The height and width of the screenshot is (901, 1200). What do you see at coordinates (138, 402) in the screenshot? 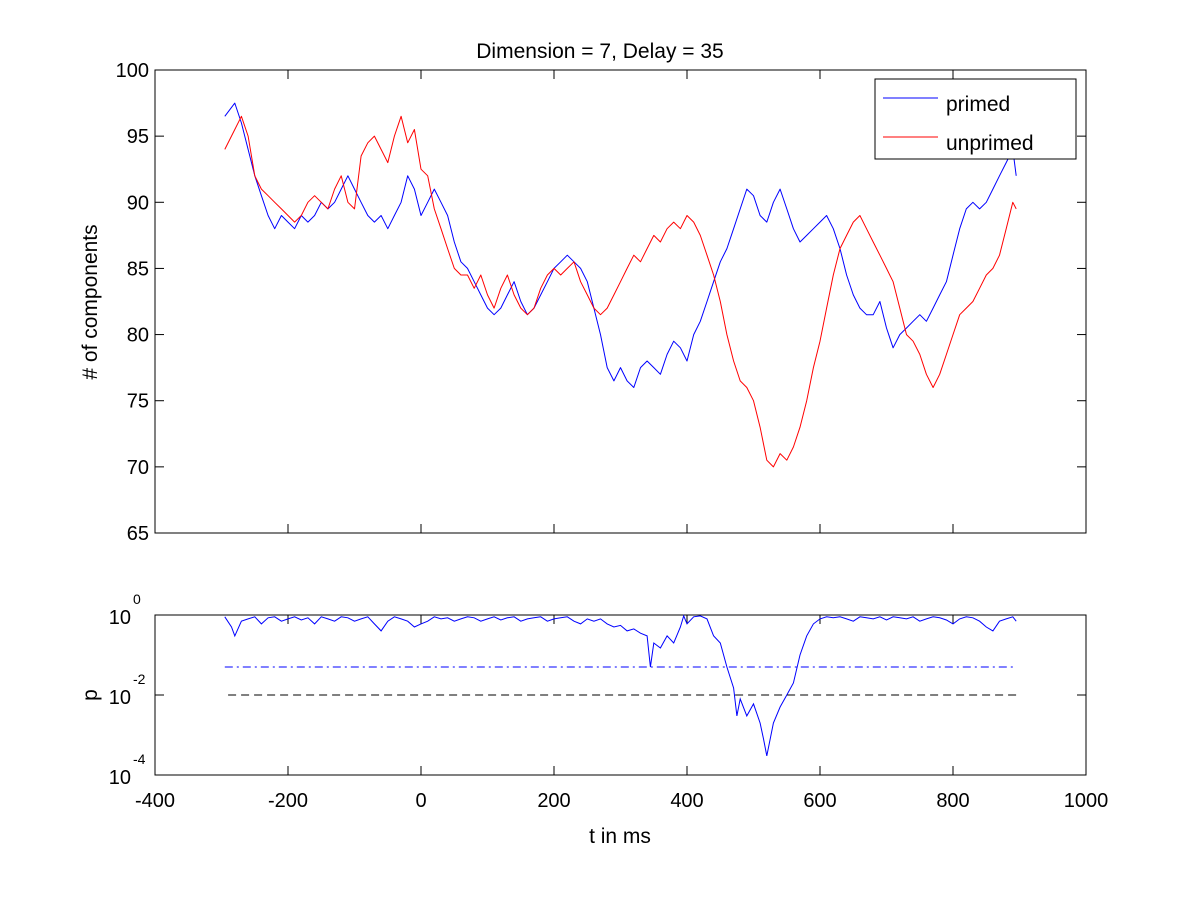
I see `top-y-tick-label: 75` at bounding box center [138, 402].